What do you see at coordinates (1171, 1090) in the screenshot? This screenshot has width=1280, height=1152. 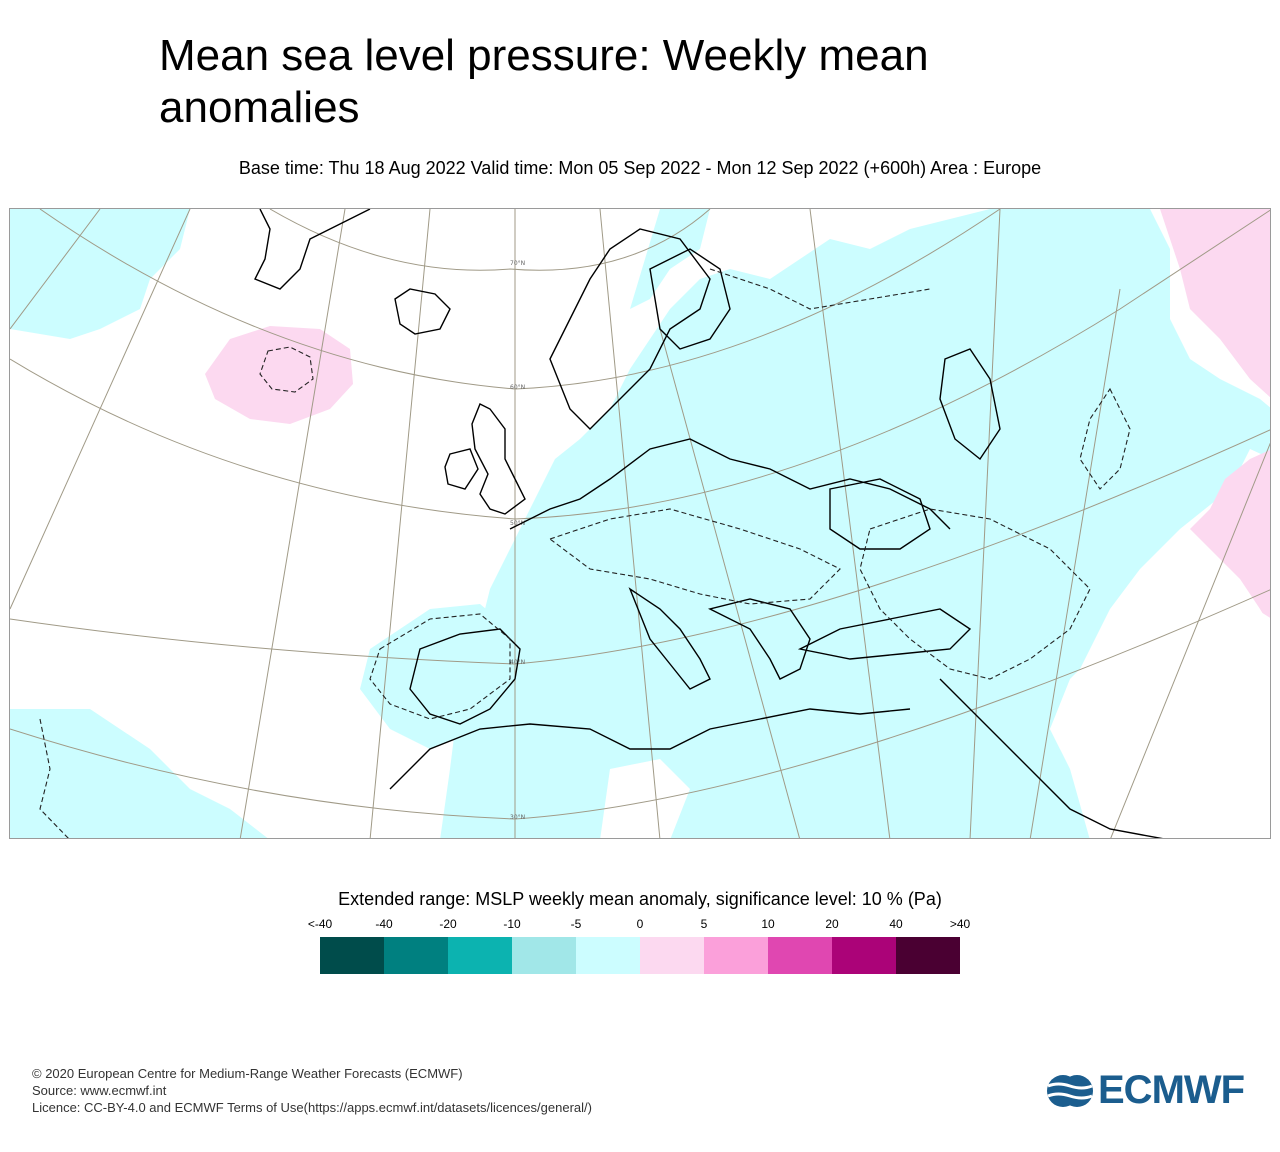 I see `ecmwf-logo-text: ECMWF` at bounding box center [1171, 1090].